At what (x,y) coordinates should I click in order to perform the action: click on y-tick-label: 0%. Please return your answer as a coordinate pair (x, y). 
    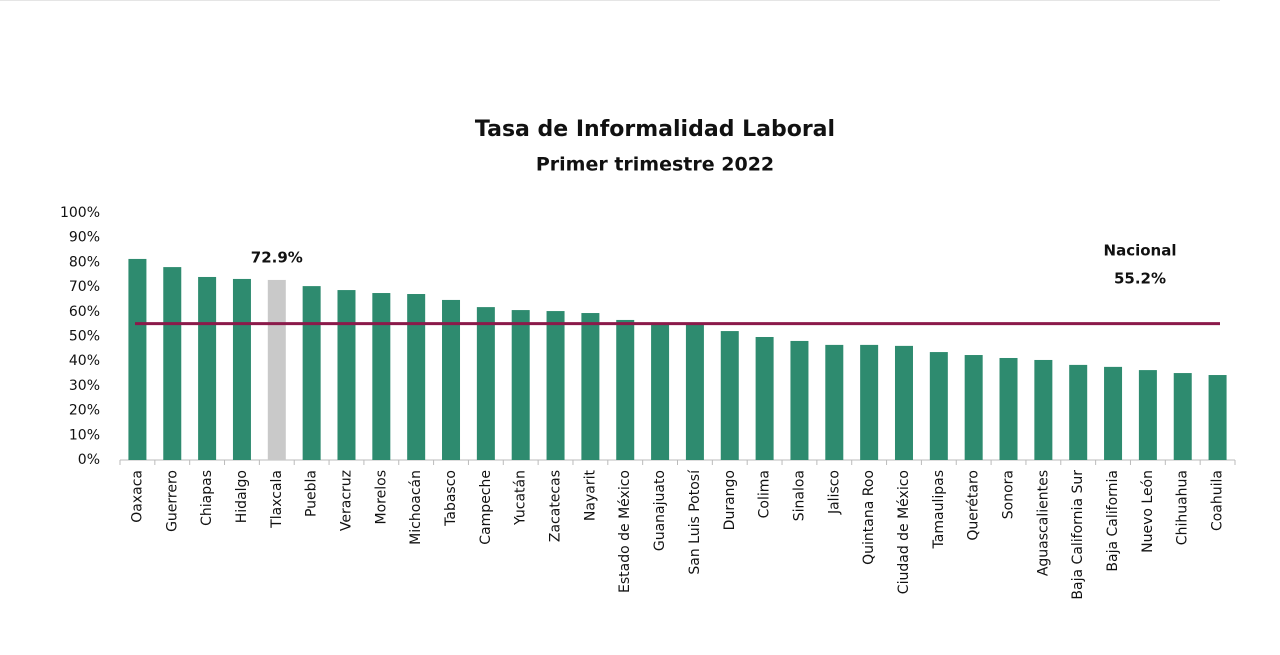
    Looking at the image, I should click on (89, 460).